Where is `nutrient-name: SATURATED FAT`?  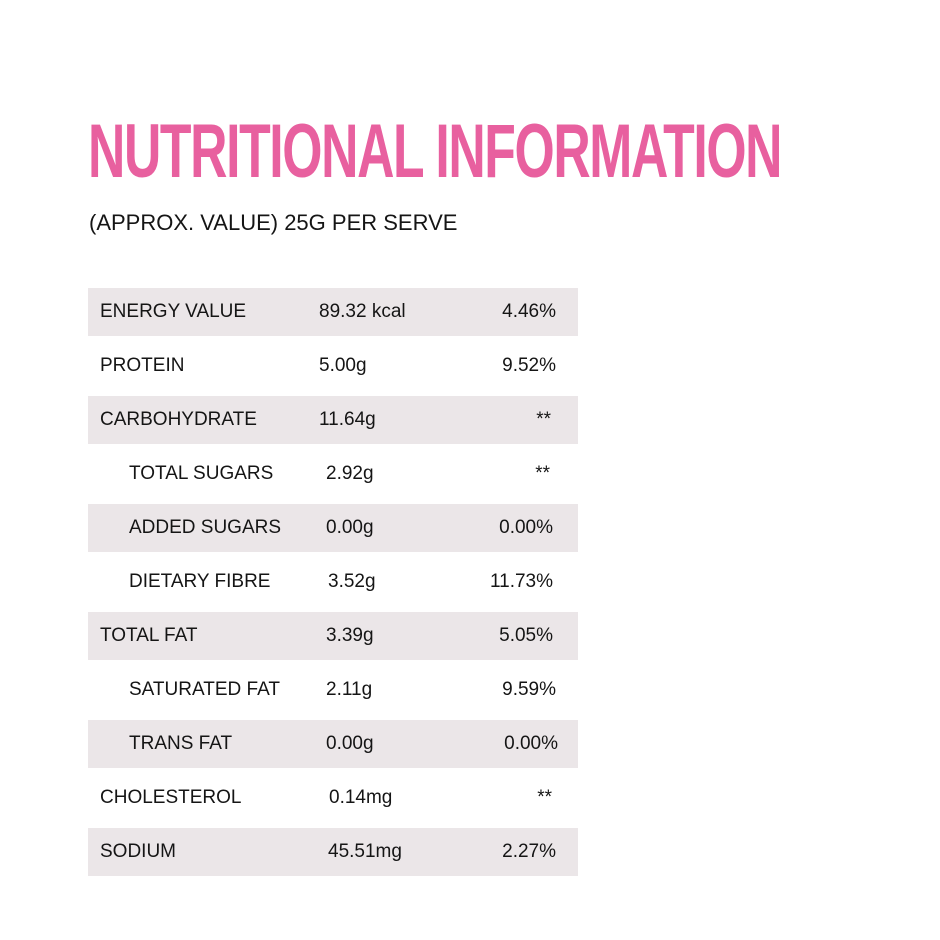
nutrient-name: SATURATED FAT is located at coordinates (204, 689).